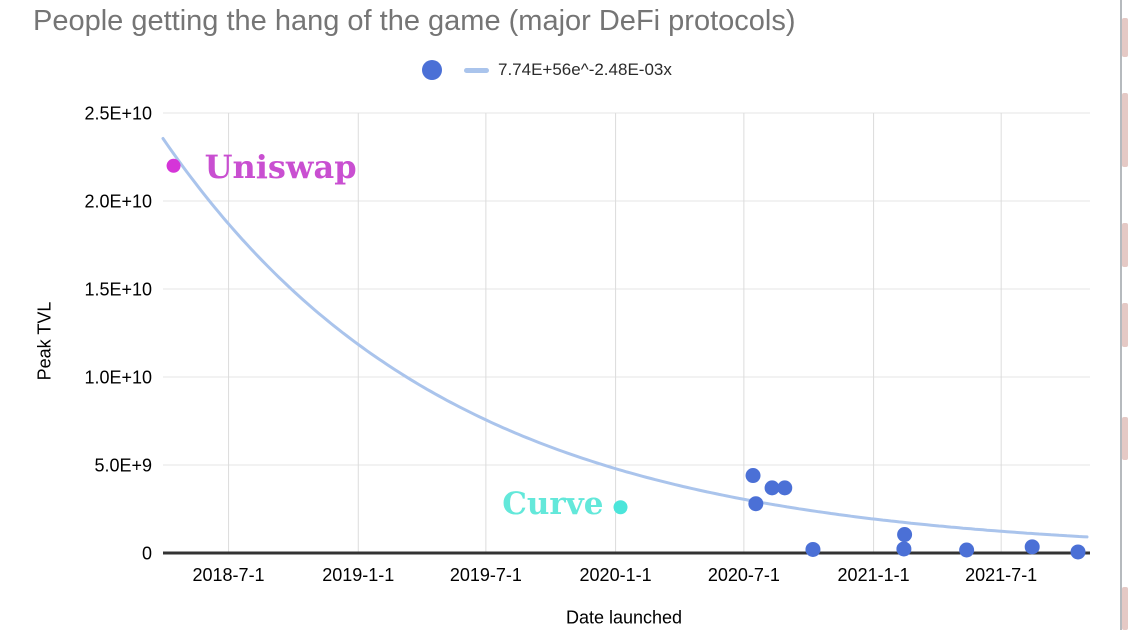 This screenshot has width=1128, height=630. What do you see at coordinates (874, 575) in the screenshot?
I see `x-tick-label: 2021-1-1` at bounding box center [874, 575].